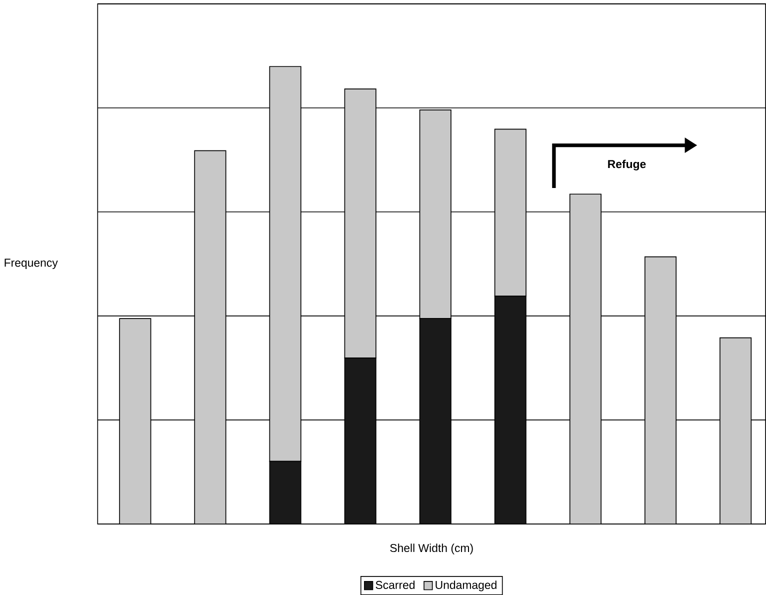 This screenshot has height=595, width=766. Describe the element at coordinates (395, 584) in the screenshot. I see `legend-label: Scarred` at that location.